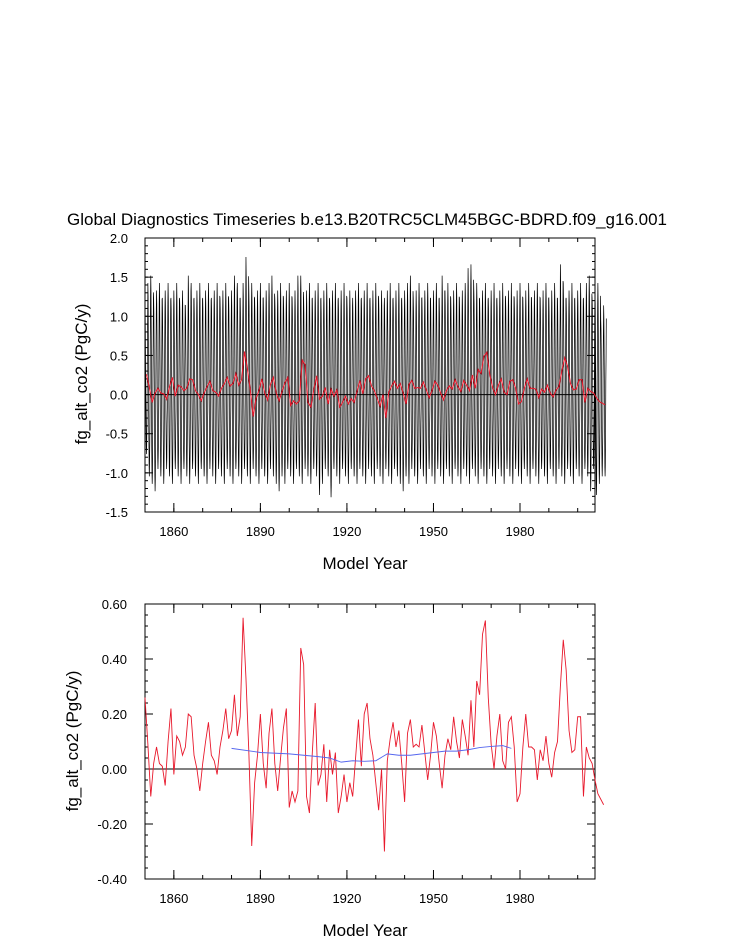 This screenshot has height=945, width=733. Describe the element at coordinates (112, 824) in the screenshot. I see `y-tick-label: -0.20` at that location.